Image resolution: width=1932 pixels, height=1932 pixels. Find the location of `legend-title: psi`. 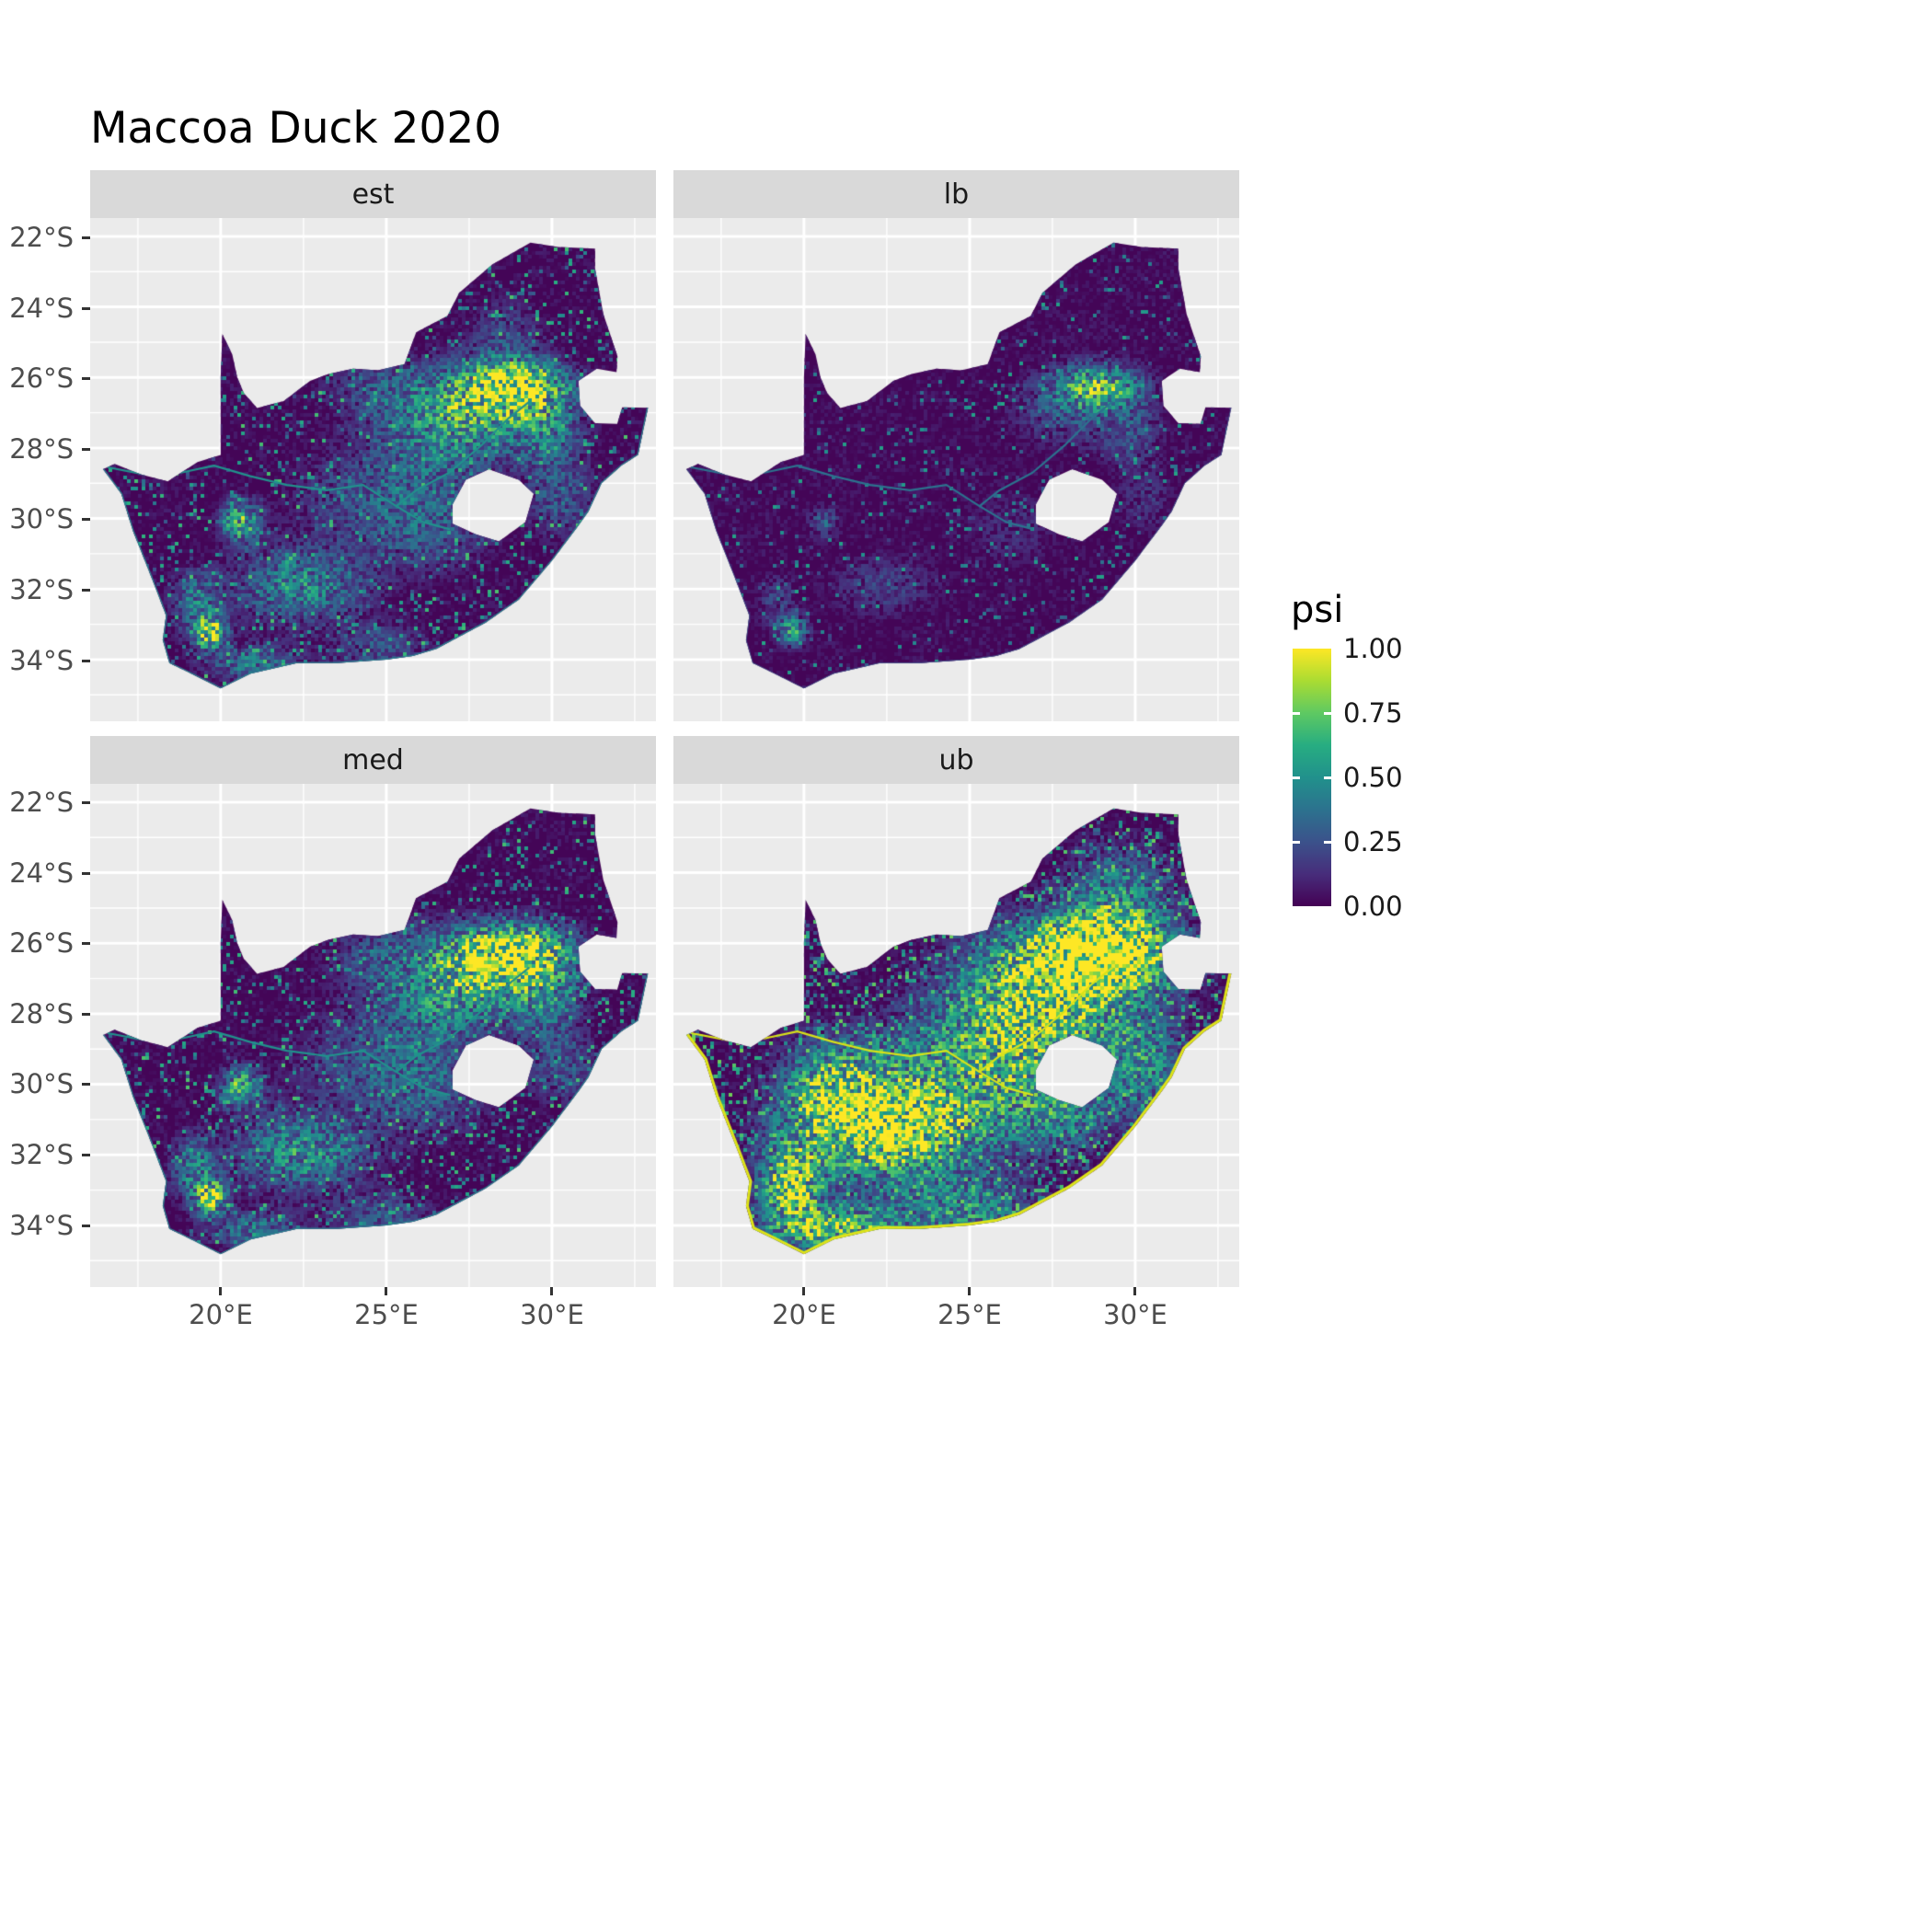

legend-title: psi is located at coordinates (1317, 610).